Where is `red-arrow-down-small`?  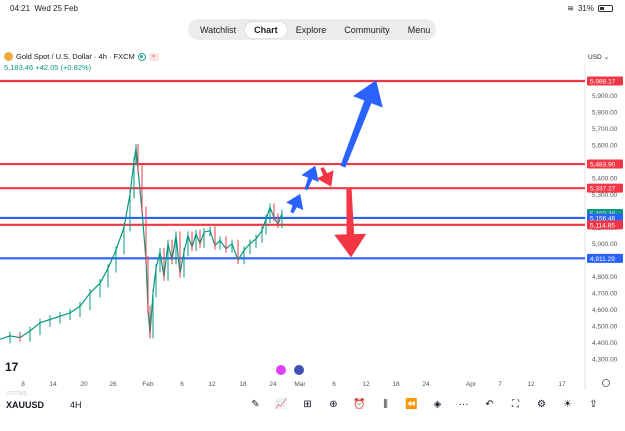
red-arrow-down-small is located at coordinates (325, 177).